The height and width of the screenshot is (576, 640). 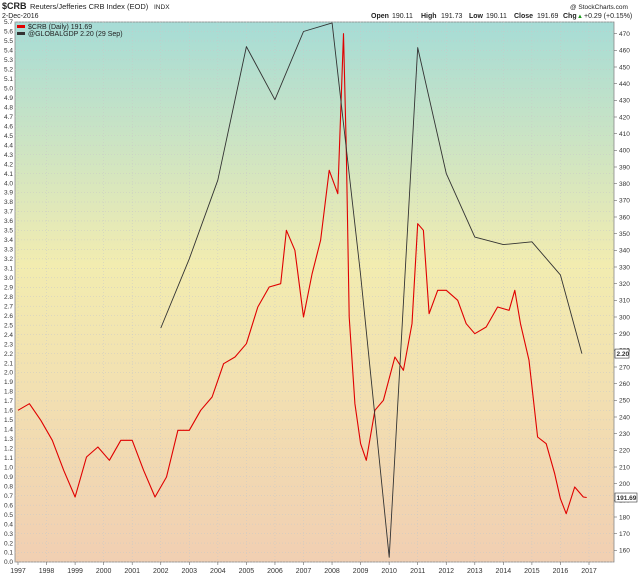 What do you see at coordinates (190, 571) in the screenshot?
I see `x-tick-label: 2003` at bounding box center [190, 571].